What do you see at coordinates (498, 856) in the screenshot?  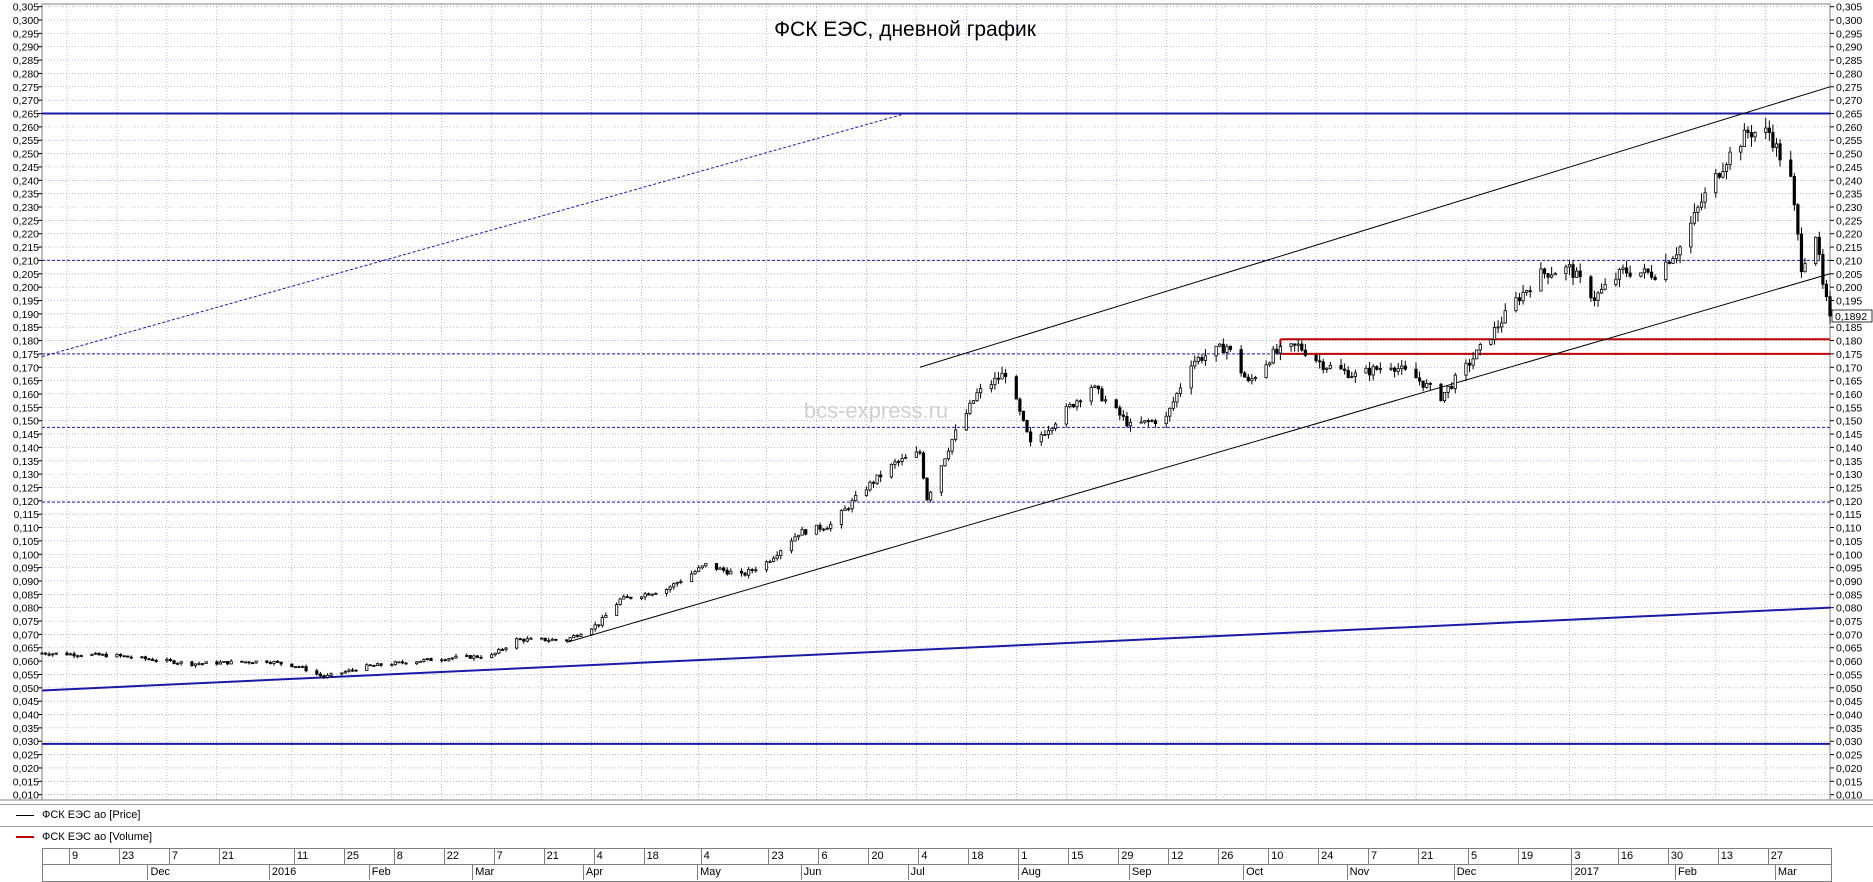 I see `x-tick-day-label: 7` at bounding box center [498, 856].